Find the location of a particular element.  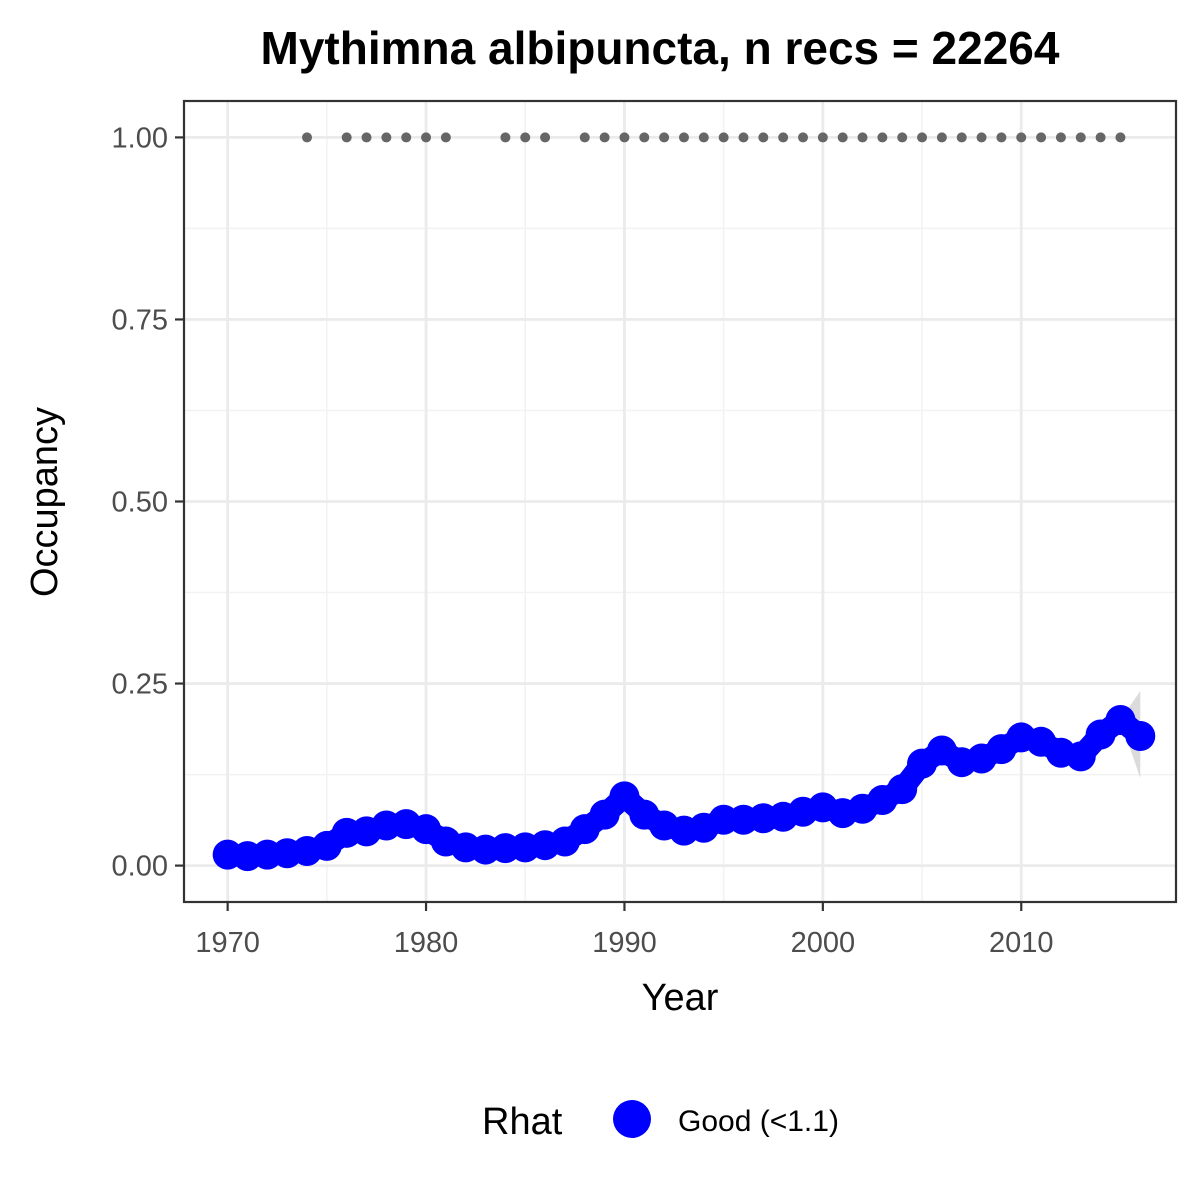

legend-key-good is located at coordinates (632, 1119).